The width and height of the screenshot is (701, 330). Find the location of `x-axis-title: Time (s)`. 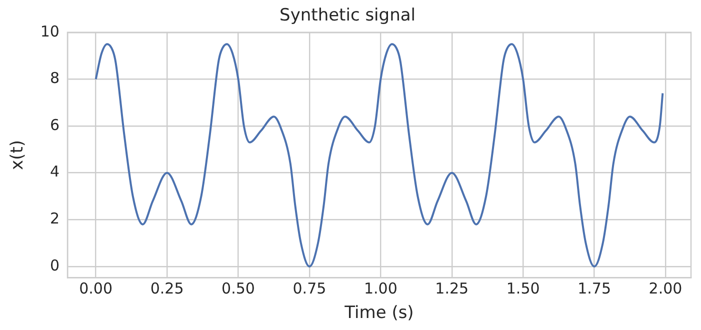

x-axis-title: Time (s) is located at coordinates (379, 313).